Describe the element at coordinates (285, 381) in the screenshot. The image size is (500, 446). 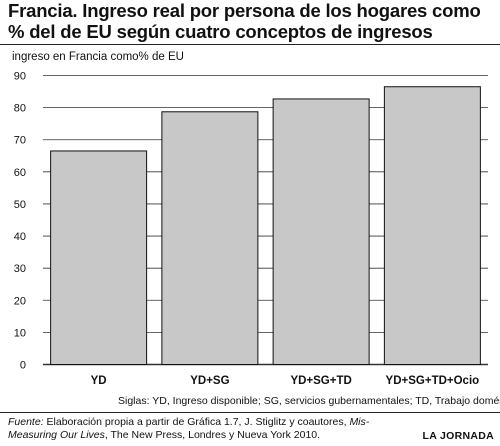
I see `category-labels: YD YD+SG YD+SG+TD YD+SG+TD+Ocio` at that location.